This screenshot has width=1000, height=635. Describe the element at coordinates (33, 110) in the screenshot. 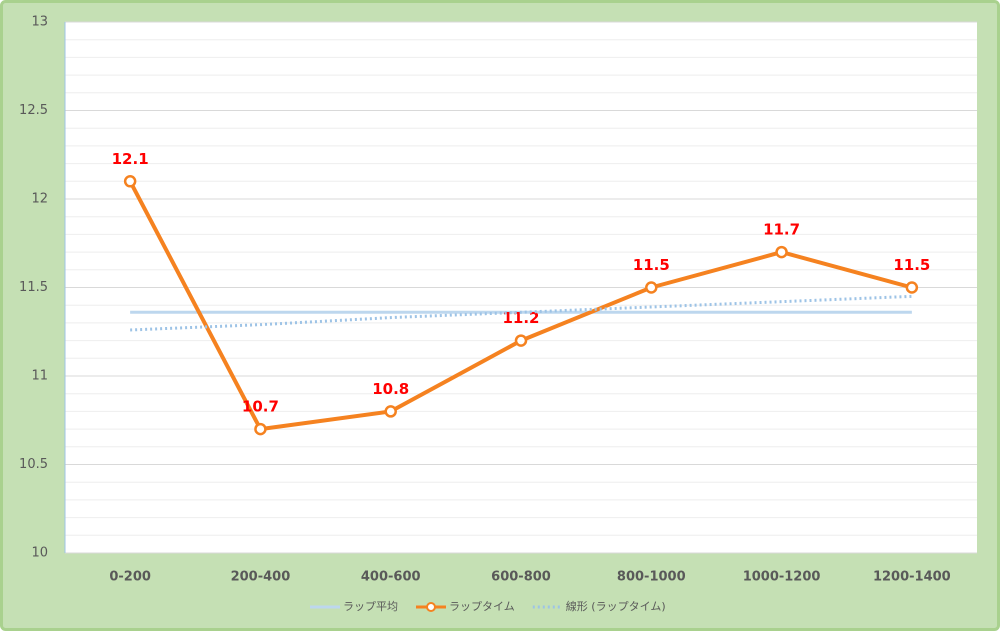

I see `y-tick-label: 12.5` at that location.